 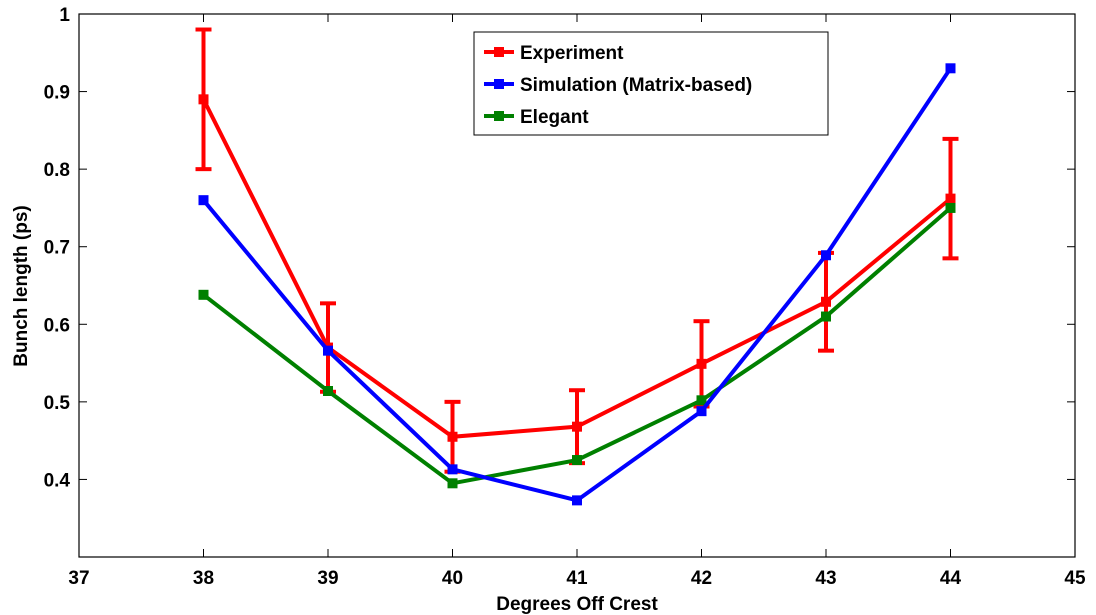 I want to click on y-tick-label: 0.5, so click(x=57, y=403).